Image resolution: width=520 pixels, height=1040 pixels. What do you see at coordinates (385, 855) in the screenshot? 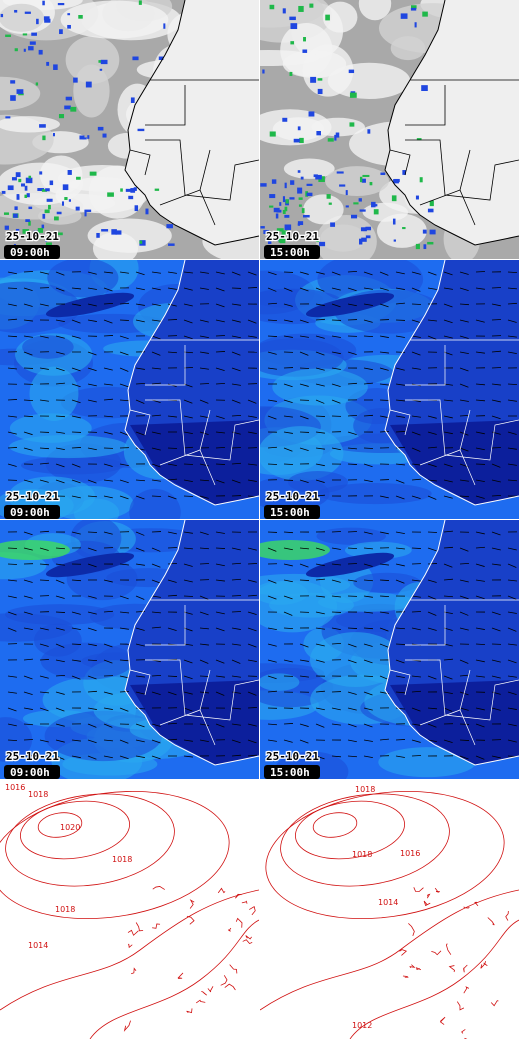
I see `isobar` at bounding box center [385, 855].